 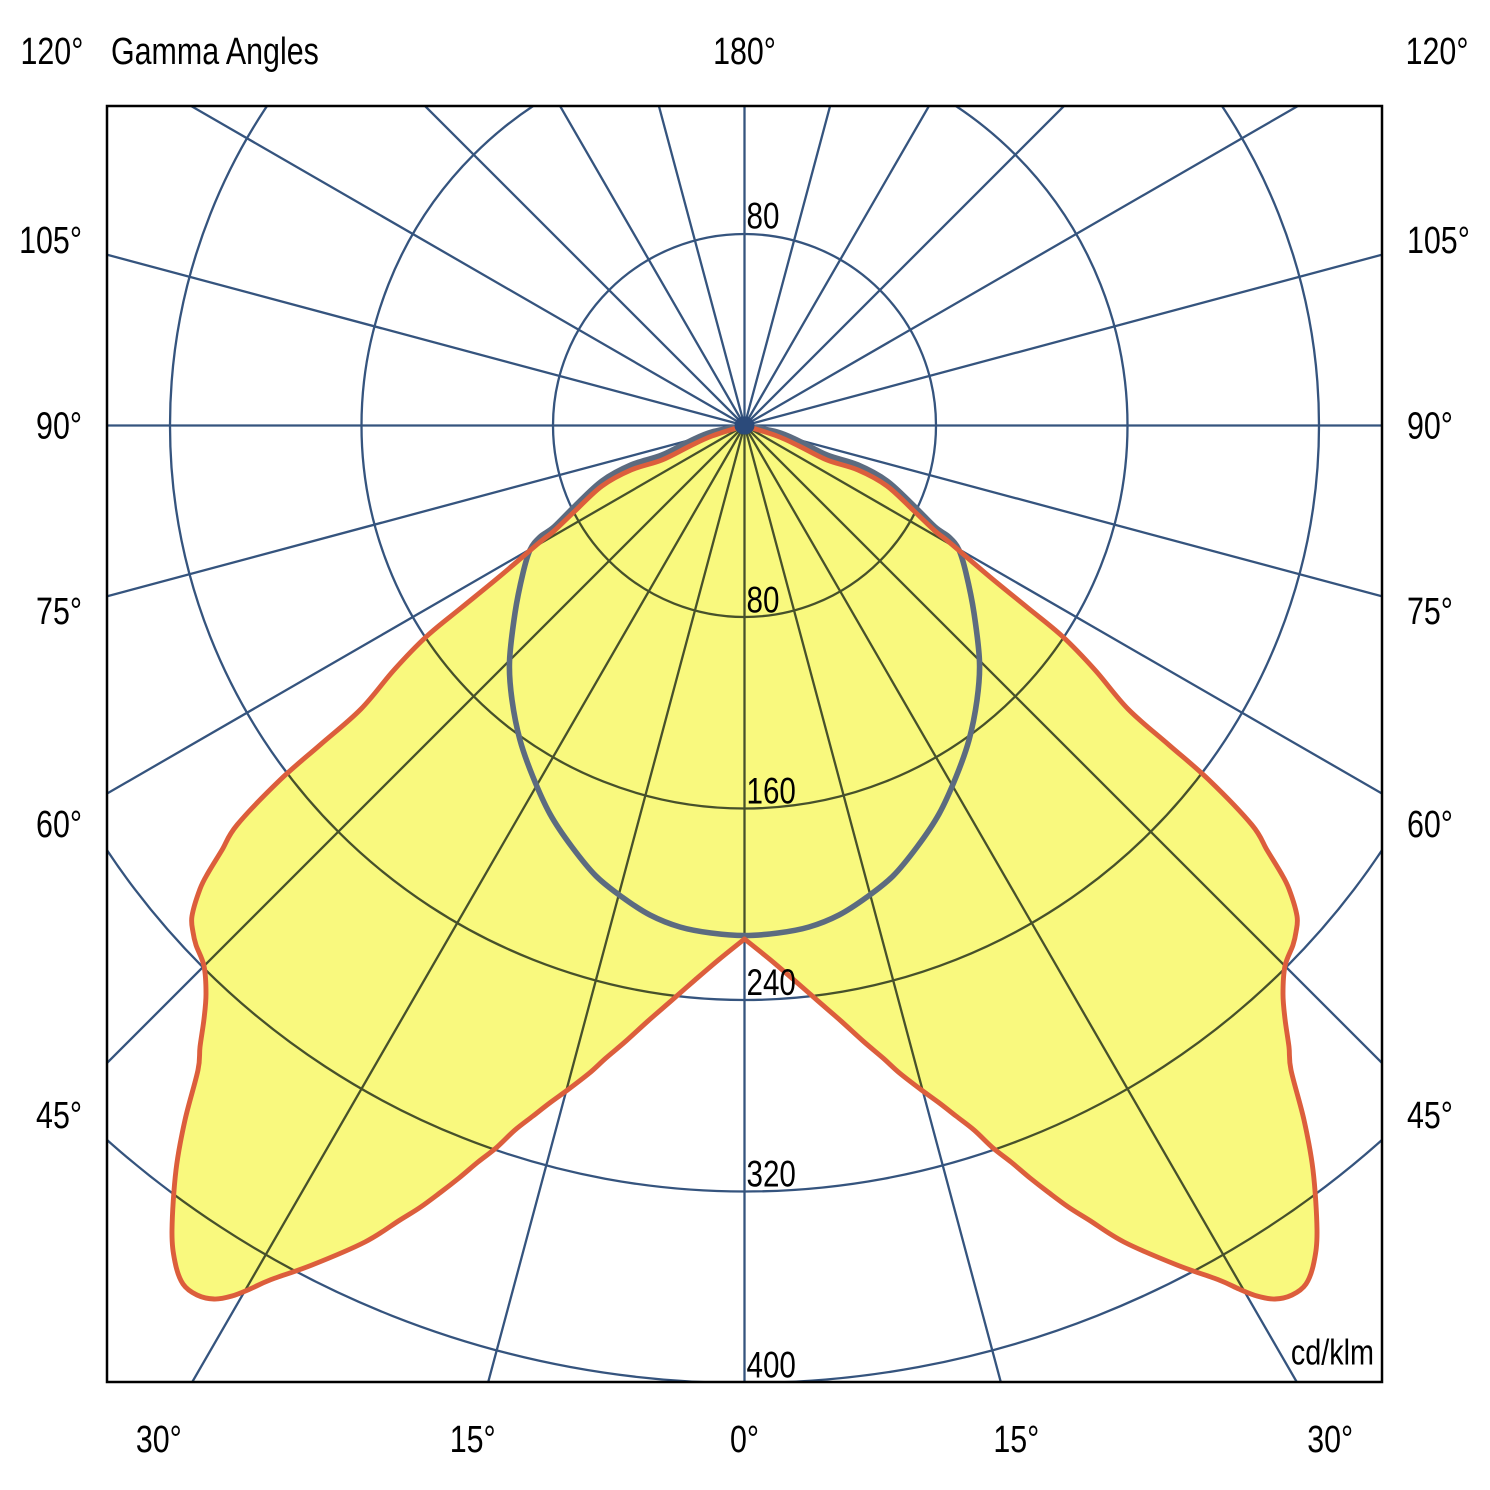 I want to click on svg-text: 240, so click(x=771, y=983).